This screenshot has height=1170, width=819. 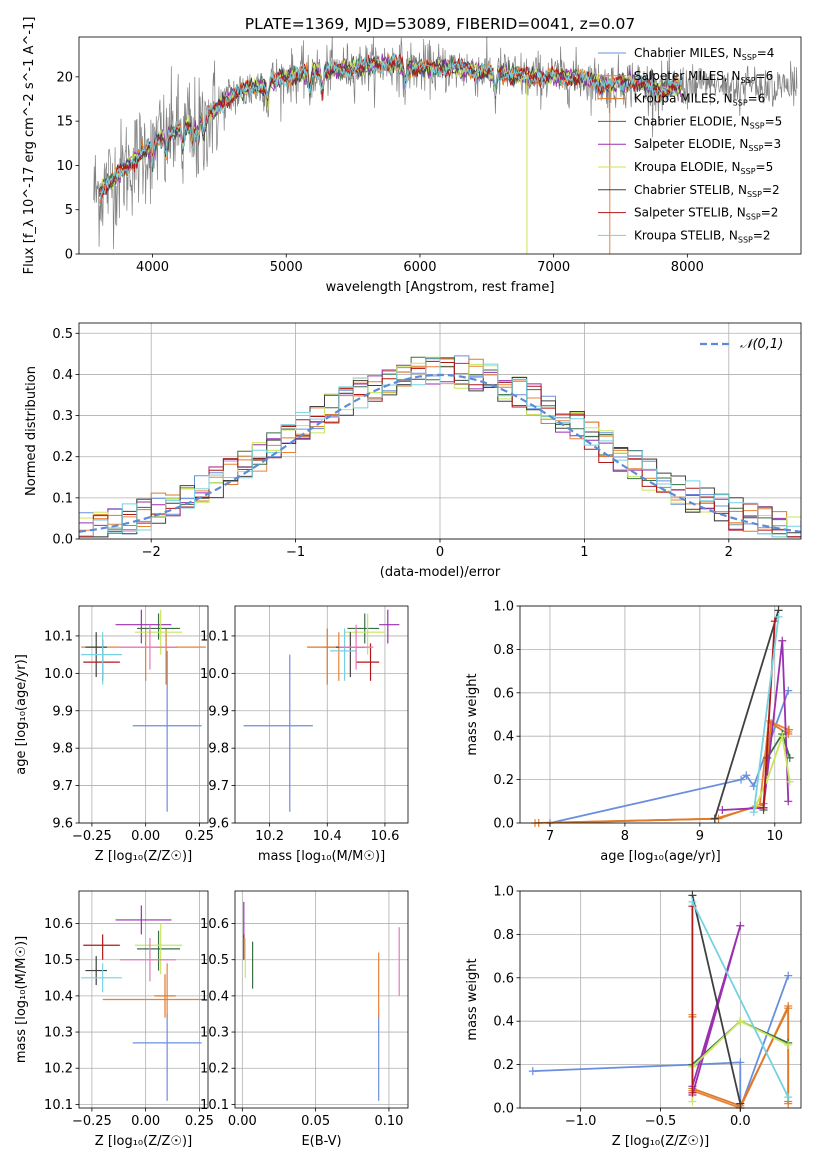 What do you see at coordinates (214, 960) in the screenshot?
I see `y-tick-label: 10.5` at bounding box center [214, 960].